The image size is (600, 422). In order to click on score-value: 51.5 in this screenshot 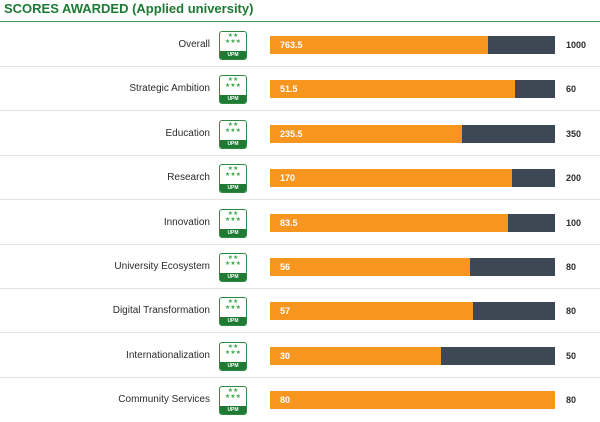, I will do `click(289, 89)`.